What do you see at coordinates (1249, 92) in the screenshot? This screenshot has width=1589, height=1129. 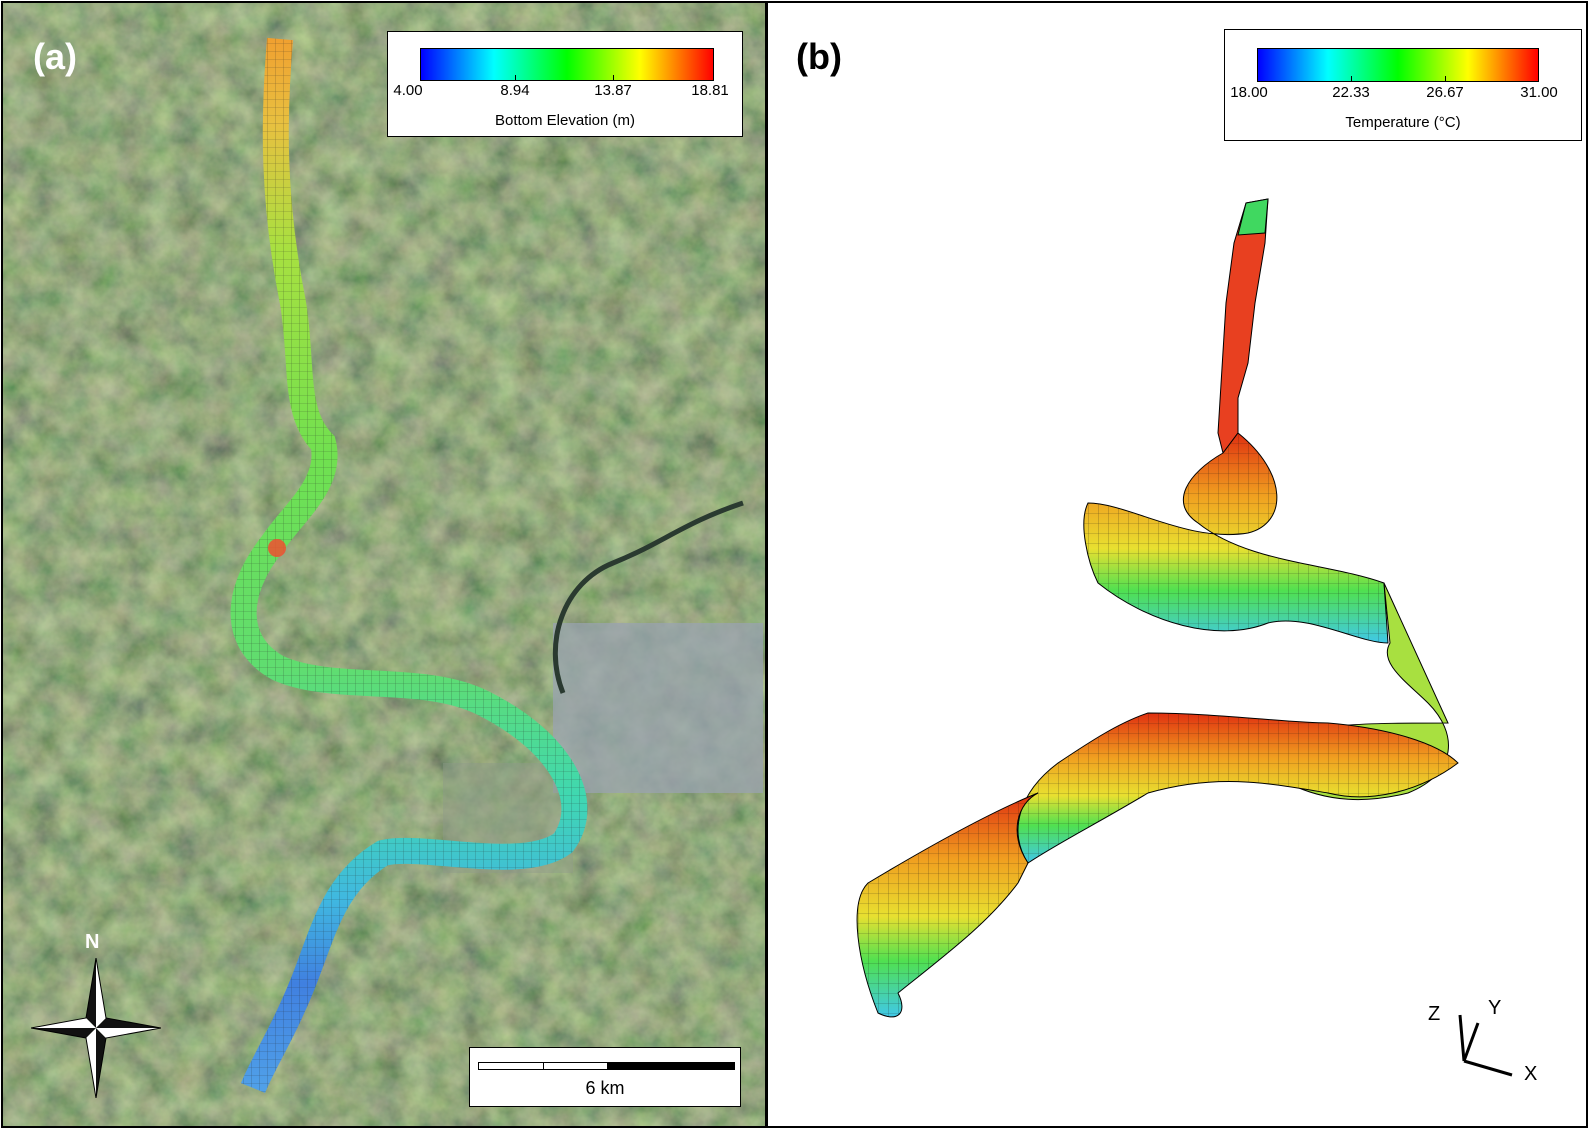 I see `tick-label-min: 18.00` at bounding box center [1249, 92].